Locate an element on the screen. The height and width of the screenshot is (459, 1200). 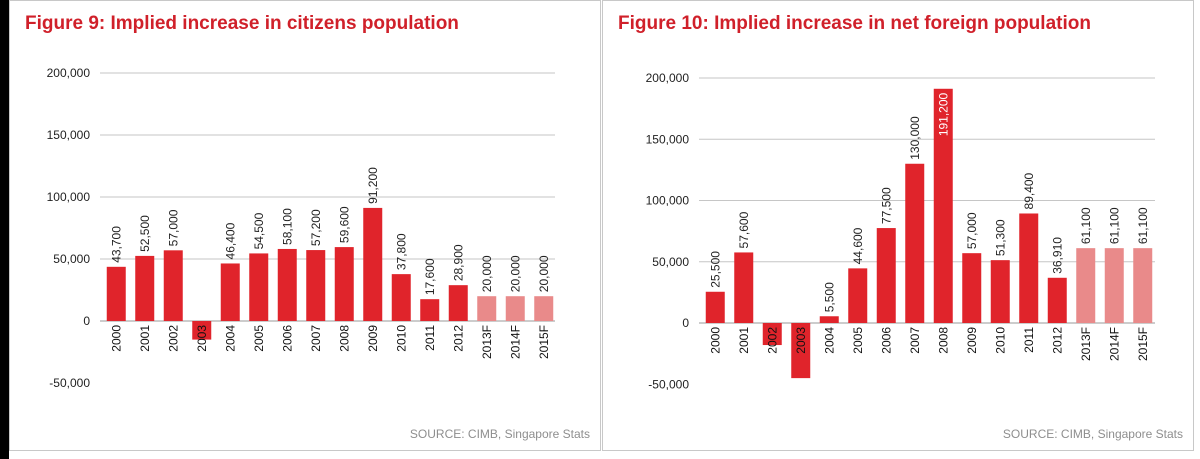
data-label: 54,500 is located at coordinates (259, 230).